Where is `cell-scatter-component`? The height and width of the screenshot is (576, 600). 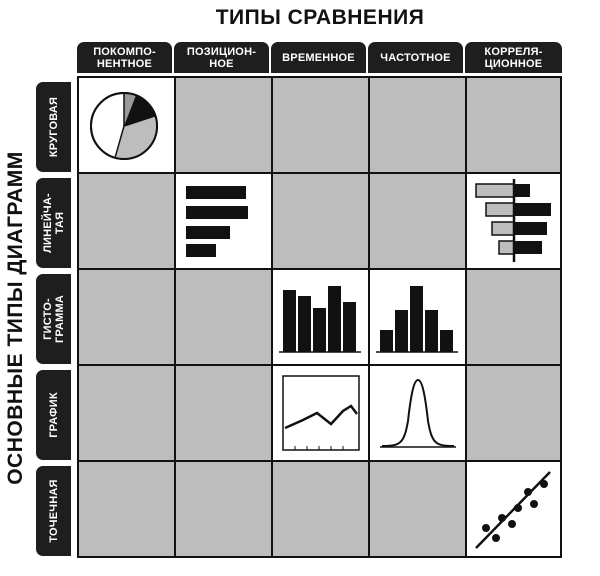 cell-scatter-component is located at coordinates (126, 509).